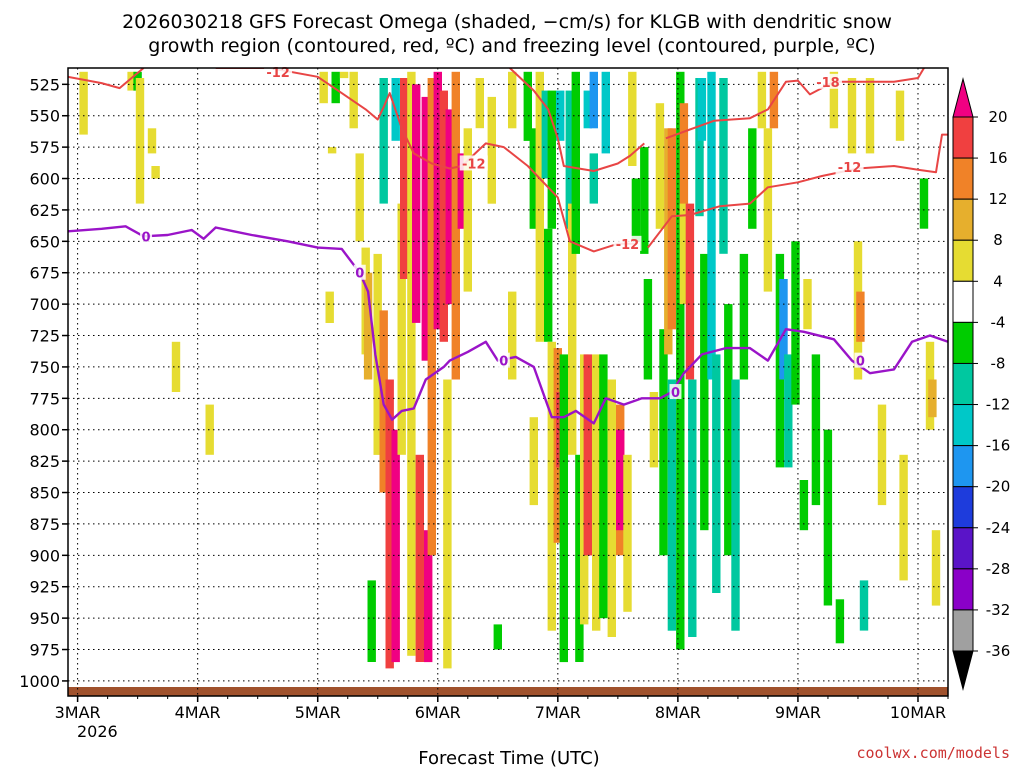  Describe the element at coordinates (44, 84) in the screenshot. I see `y-tick-label: 525` at that location.